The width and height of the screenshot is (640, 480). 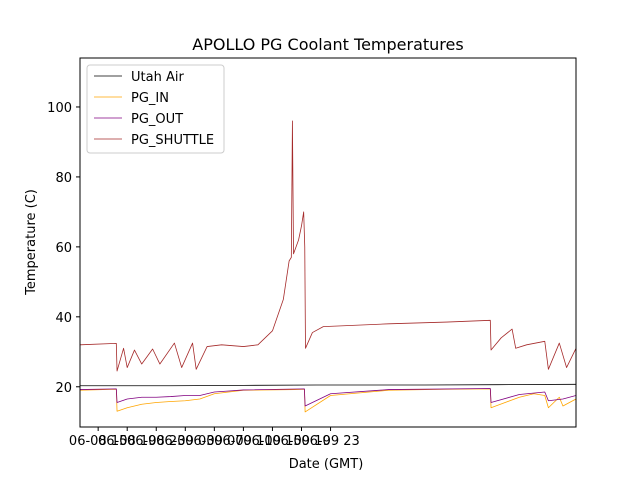 What do you see at coordinates (243, 441) in the screenshot?
I see `x-tick-label: 06-09 11` at bounding box center [243, 441].